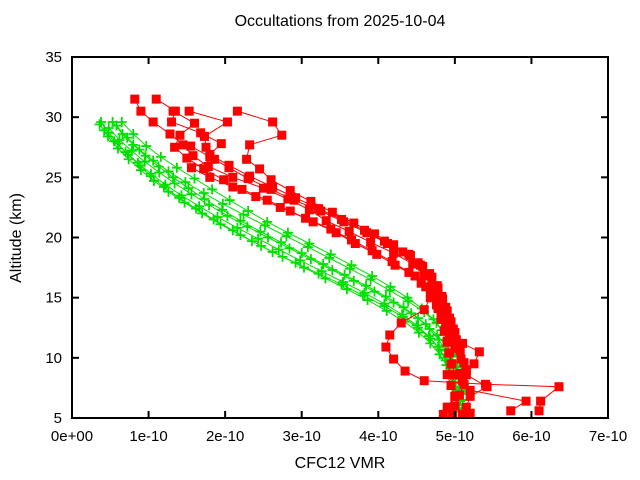 The width and height of the screenshot is (640, 480). I want to click on x-tick-label: 3e-10, so click(302, 436).